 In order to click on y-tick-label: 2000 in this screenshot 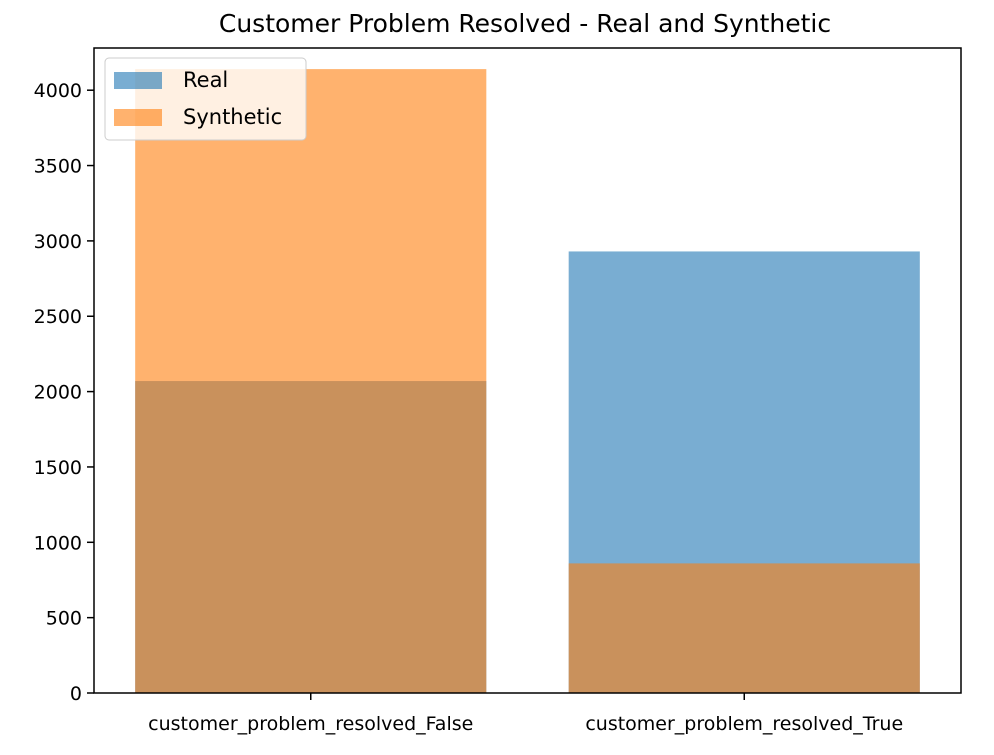, I will do `click(58, 393)`.